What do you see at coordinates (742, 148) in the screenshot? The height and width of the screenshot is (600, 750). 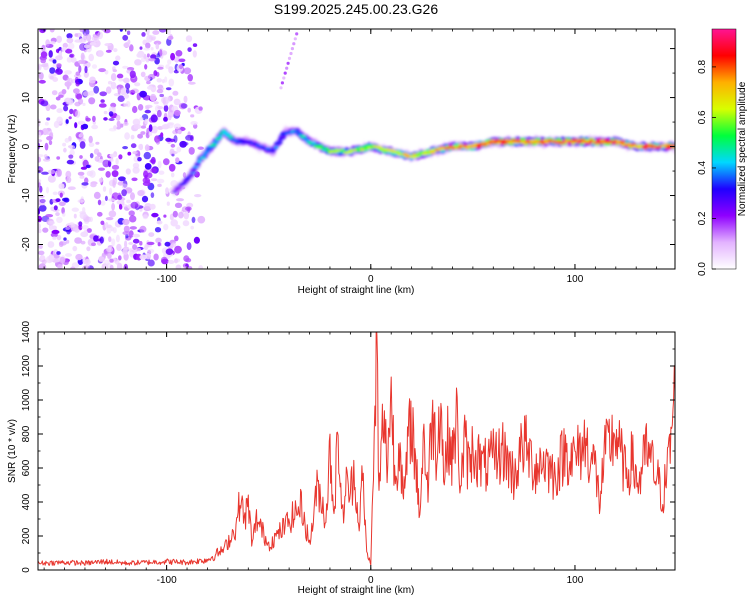 I see `colorbar-label: Normalized spectral amplitude` at bounding box center [742, 148].